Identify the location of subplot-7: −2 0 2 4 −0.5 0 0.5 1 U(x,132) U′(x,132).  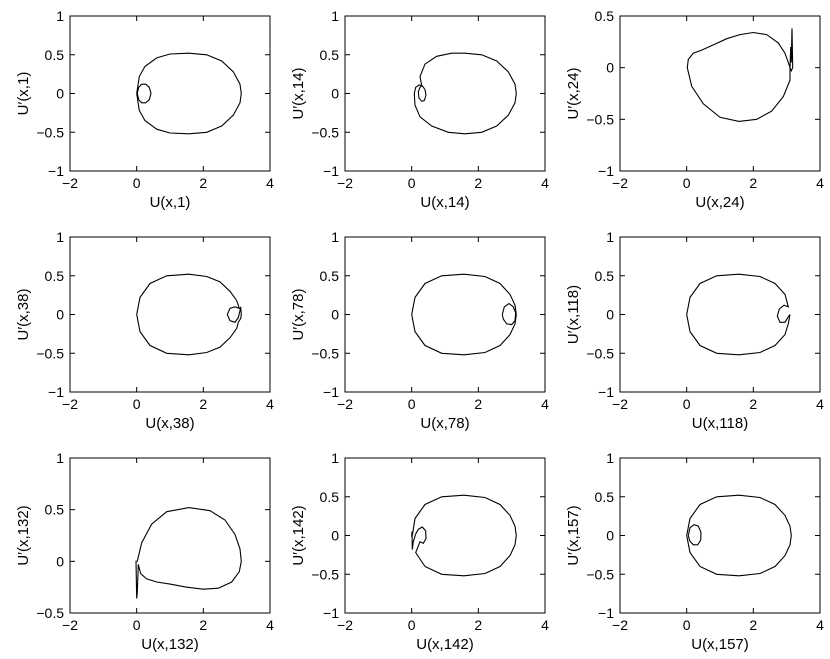
(144, 551).